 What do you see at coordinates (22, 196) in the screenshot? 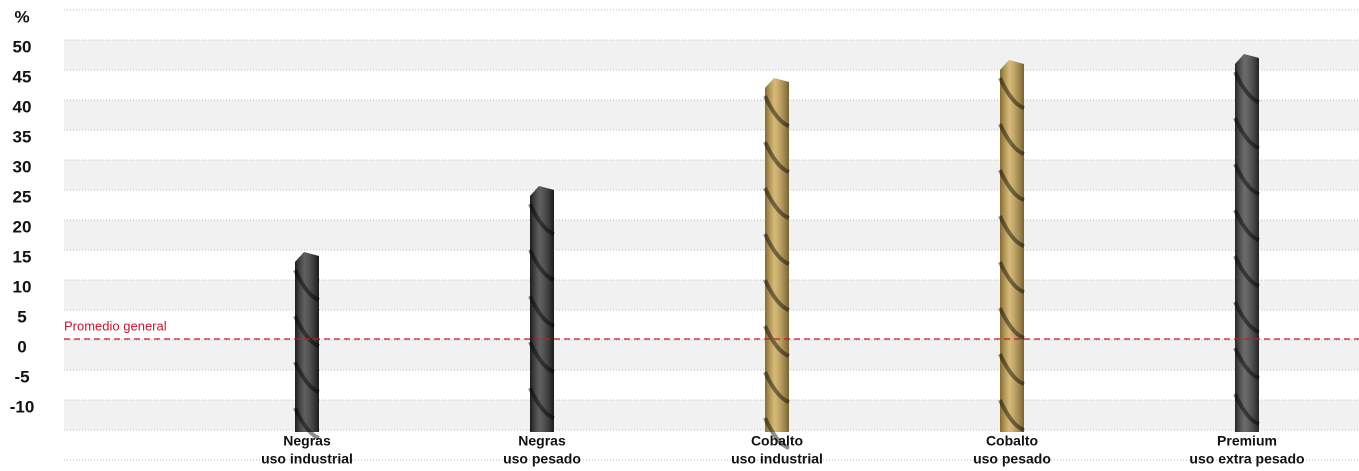
I see `y-tick-label: 25` at bounding box center [22, 196].